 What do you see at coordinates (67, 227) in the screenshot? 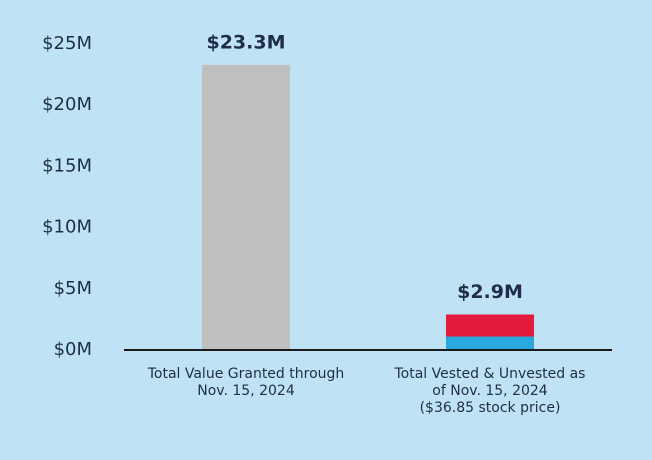
I see `y-tick-label: $10M` at bounding box center [67, 227].